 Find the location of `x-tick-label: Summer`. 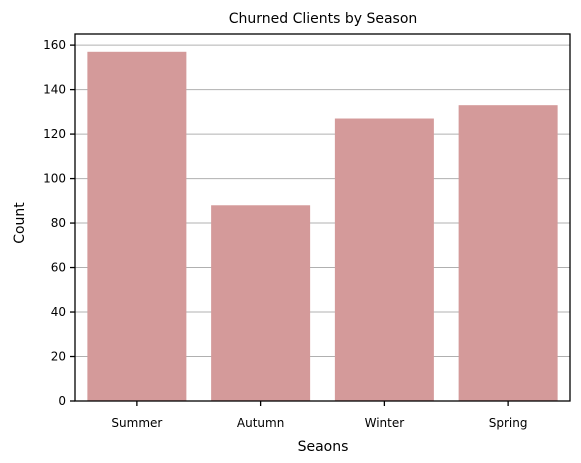

x-tick-label: Summer is located at coordinates (136, 423).